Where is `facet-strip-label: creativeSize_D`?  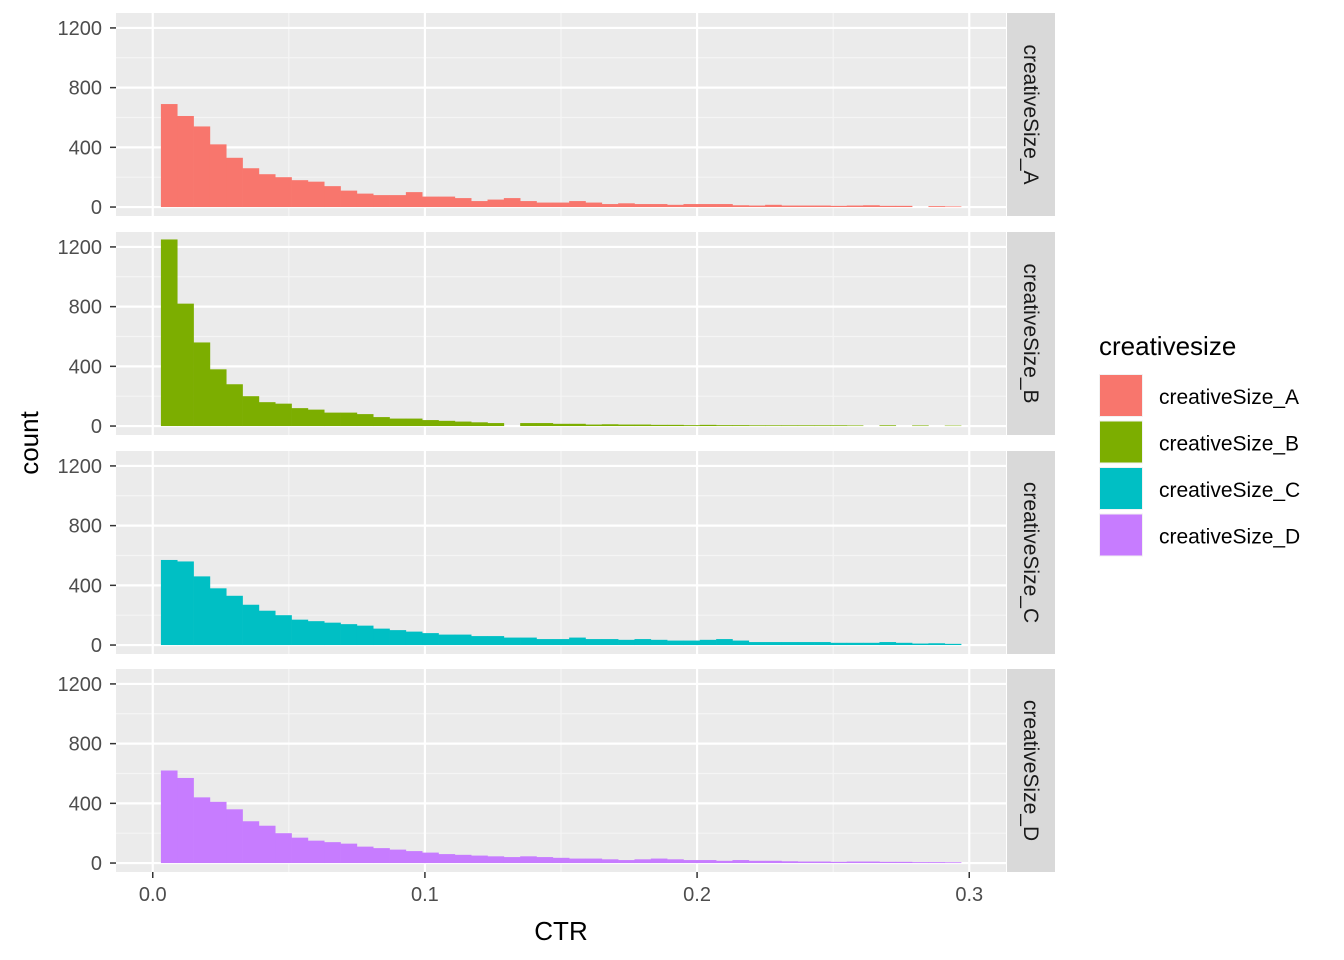
facet-strip-label: creativeSize_D is located at coordinates (1030, 770).